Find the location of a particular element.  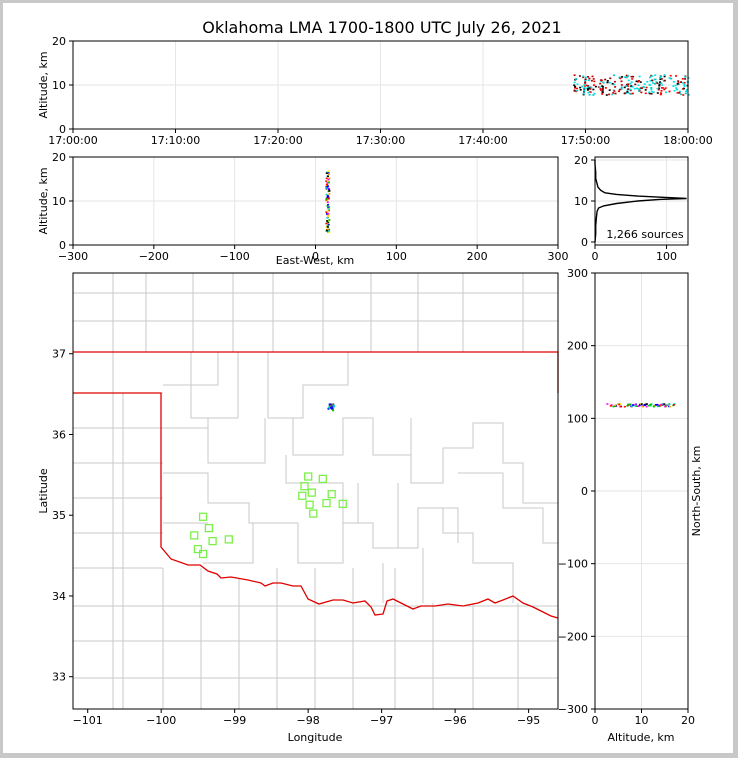

alt-tick-label: 20 is located at coordinates (59, 41).